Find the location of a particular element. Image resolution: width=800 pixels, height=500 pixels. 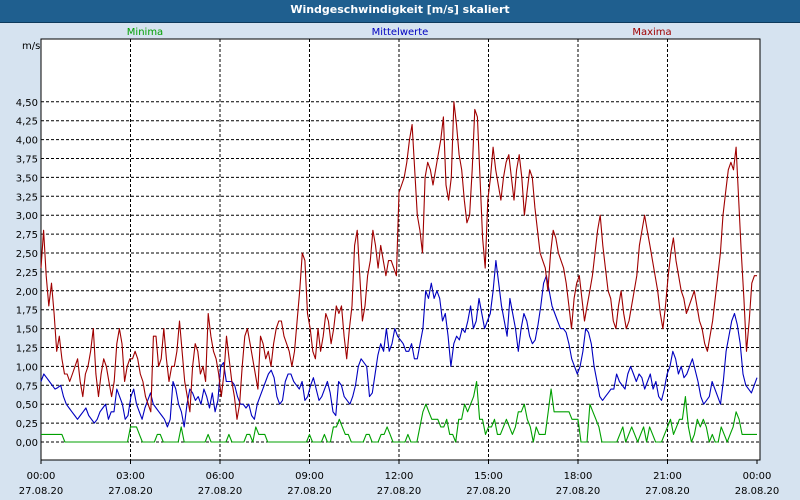

y-tick-label: 1,75 is located at coordinates (27, 311).